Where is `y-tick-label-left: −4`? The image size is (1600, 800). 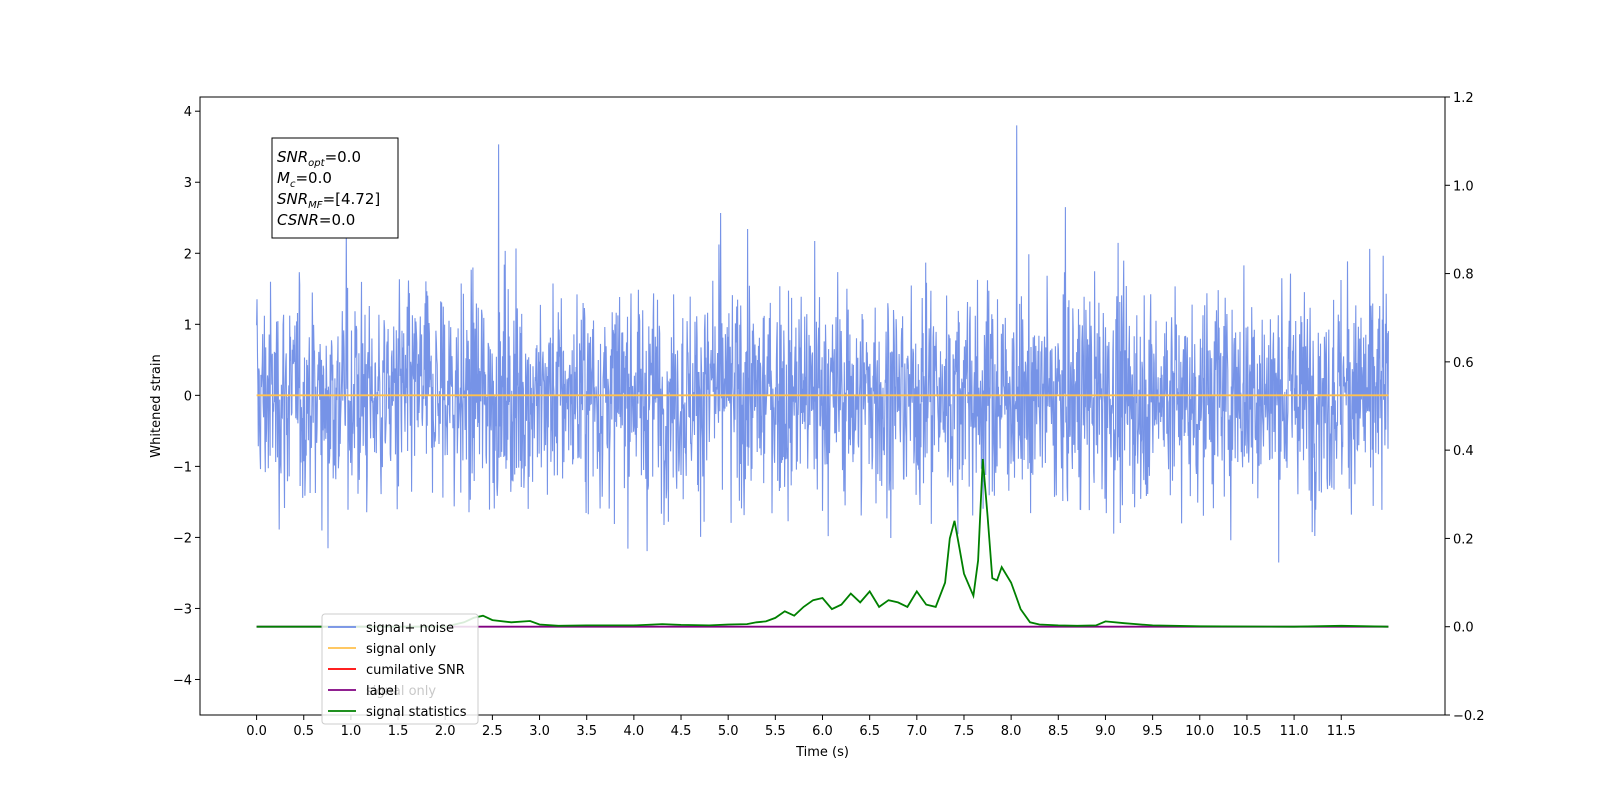 y-tick-label-left: −4 is located at coordinates (182, 680).